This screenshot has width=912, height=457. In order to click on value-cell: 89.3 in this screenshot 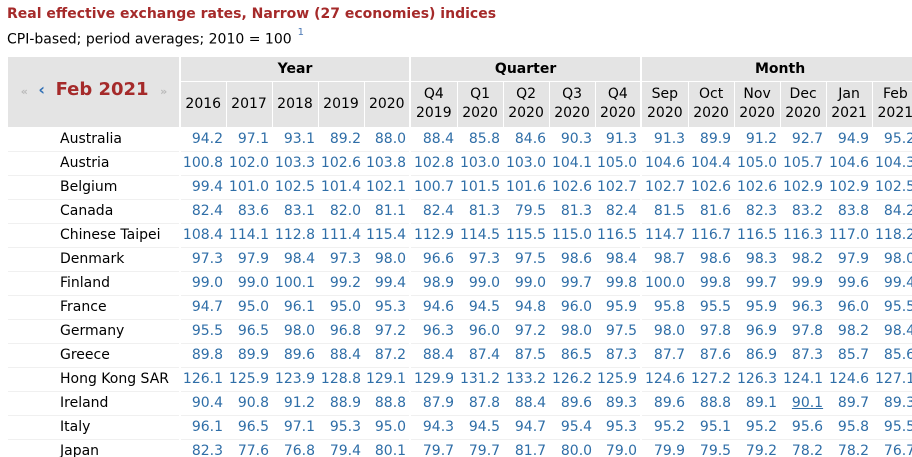, I will do `click(892, 403)`.